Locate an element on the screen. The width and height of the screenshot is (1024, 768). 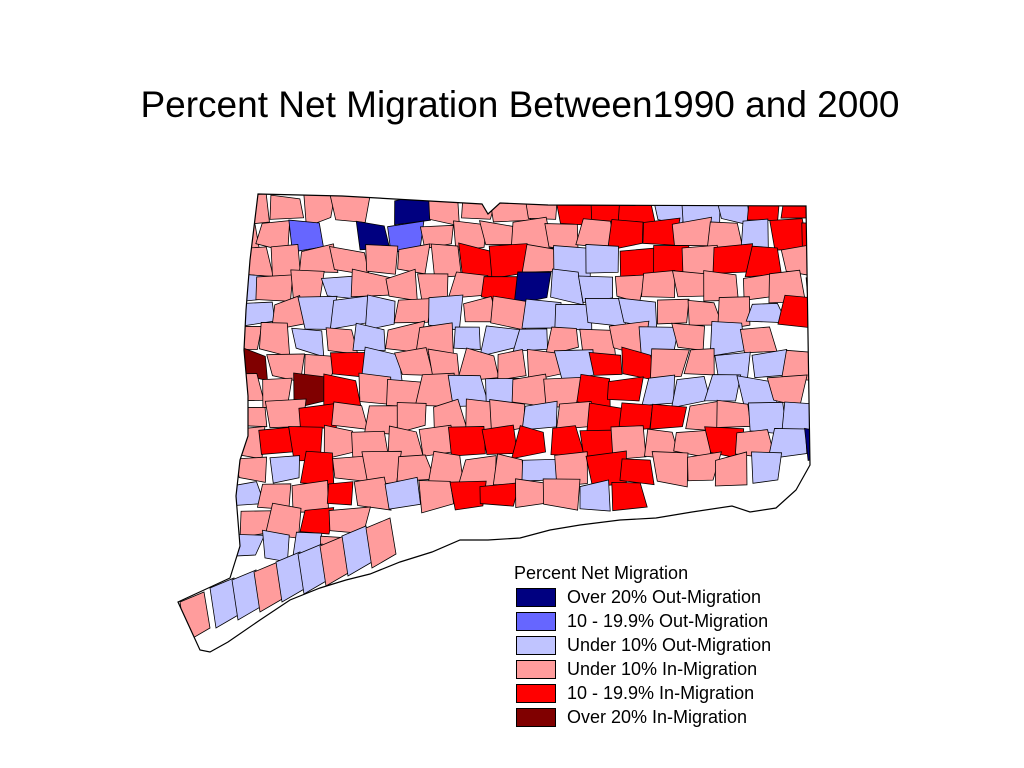
legend-label: Under 10% In-Migration is located at coordinates (662, 669).